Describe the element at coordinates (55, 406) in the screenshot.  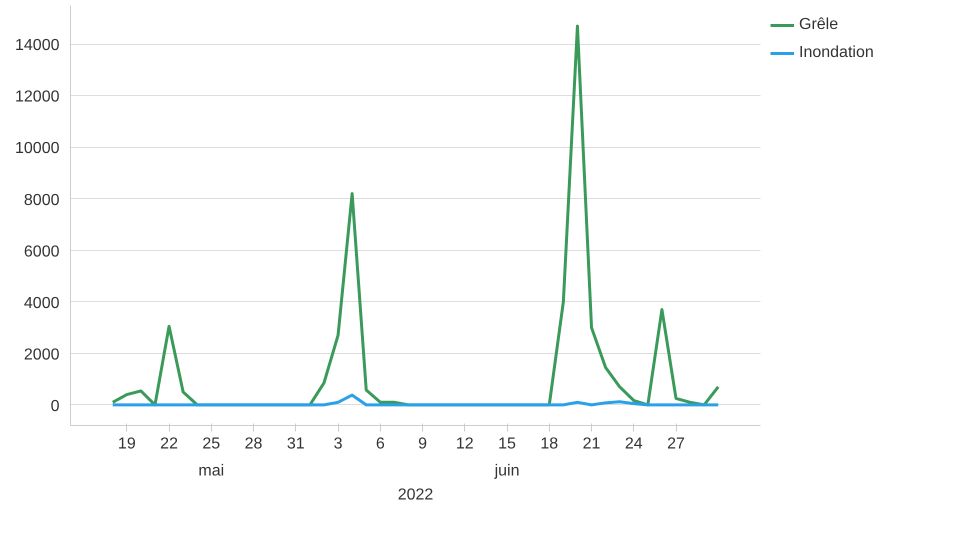
I see `y-tick-label: 0` at that location.